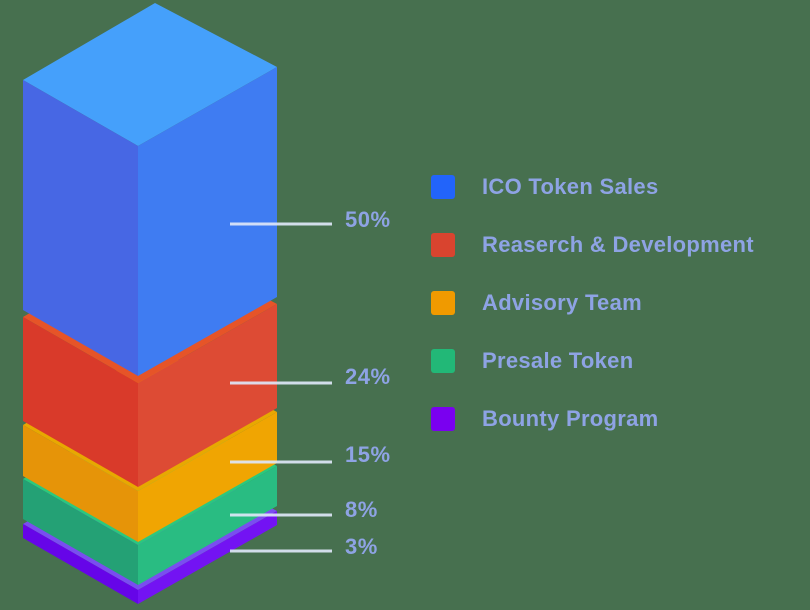 Image resolution: width=810 pixels, height=610 pixels. What do you see at coordinates (570, 186) in the screenshot?
I see `legend-label-ico-token-sales: ICO Token Sales` at bounding box center [570, 186].